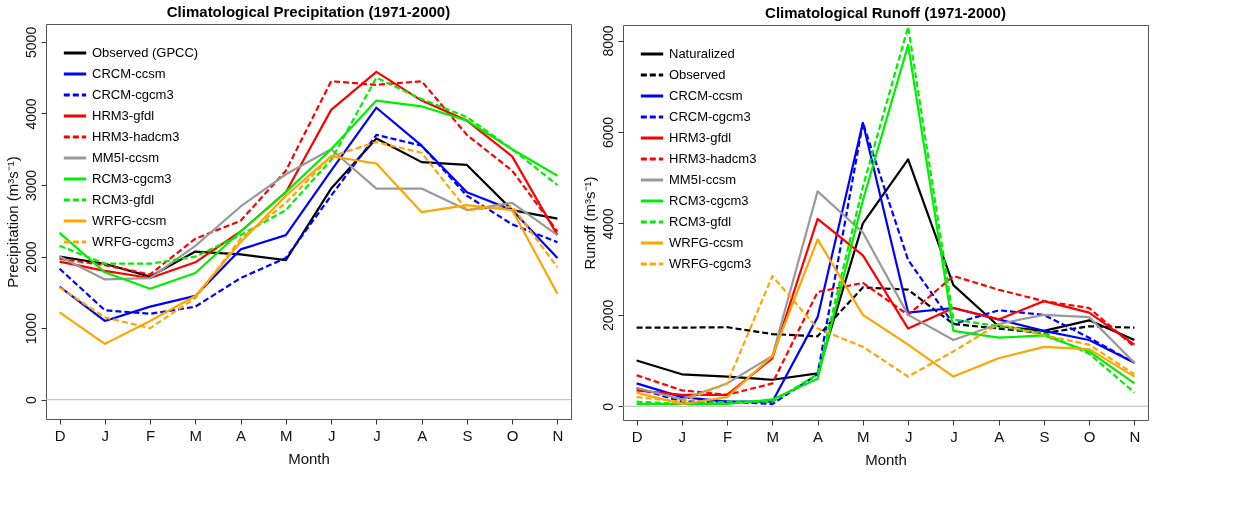 The image size is (1239, 506). What do you see at coordinates (607, 132) in the screenshot?
I see `y-tick-label: 6000` at bounding box center [607, 132].